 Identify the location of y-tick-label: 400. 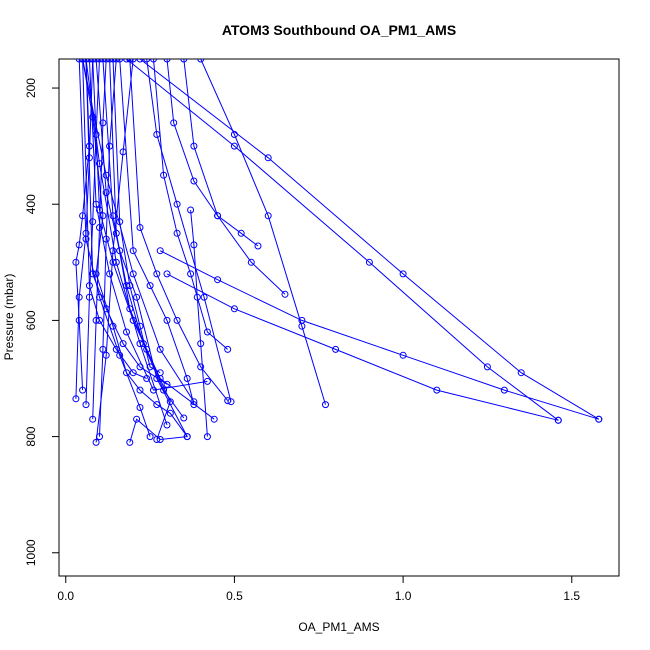
(31, 204).